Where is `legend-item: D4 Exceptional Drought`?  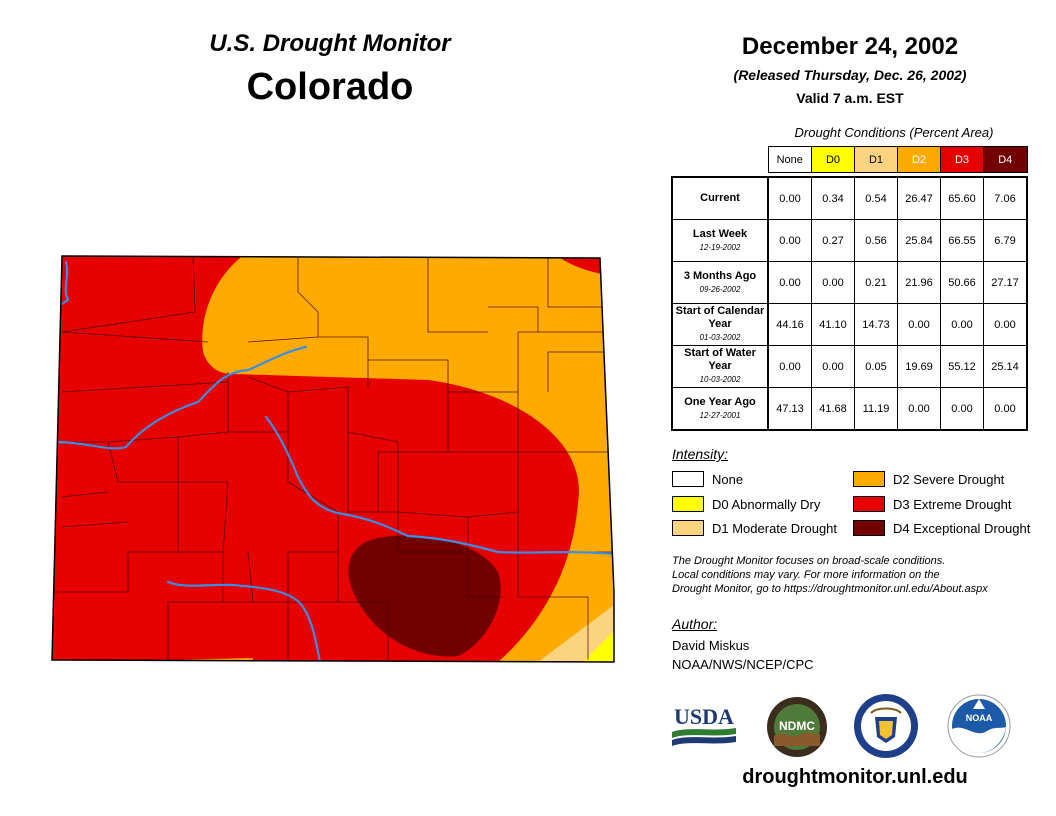 legend-item: D4 Exceptional Drought is located at coordinates (941, 528).